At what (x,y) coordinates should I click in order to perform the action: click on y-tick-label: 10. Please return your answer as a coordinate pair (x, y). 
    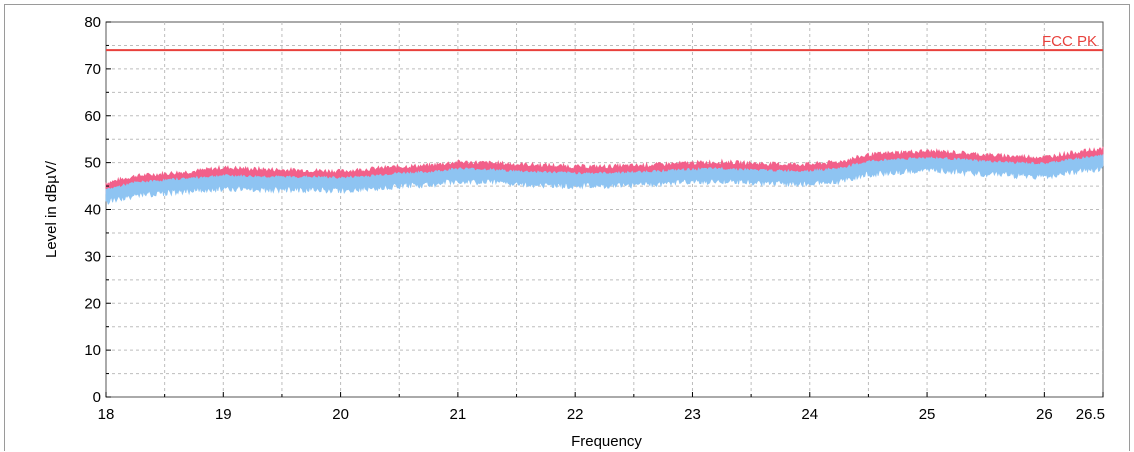
    Looking at the image, I should click on (92, 350).